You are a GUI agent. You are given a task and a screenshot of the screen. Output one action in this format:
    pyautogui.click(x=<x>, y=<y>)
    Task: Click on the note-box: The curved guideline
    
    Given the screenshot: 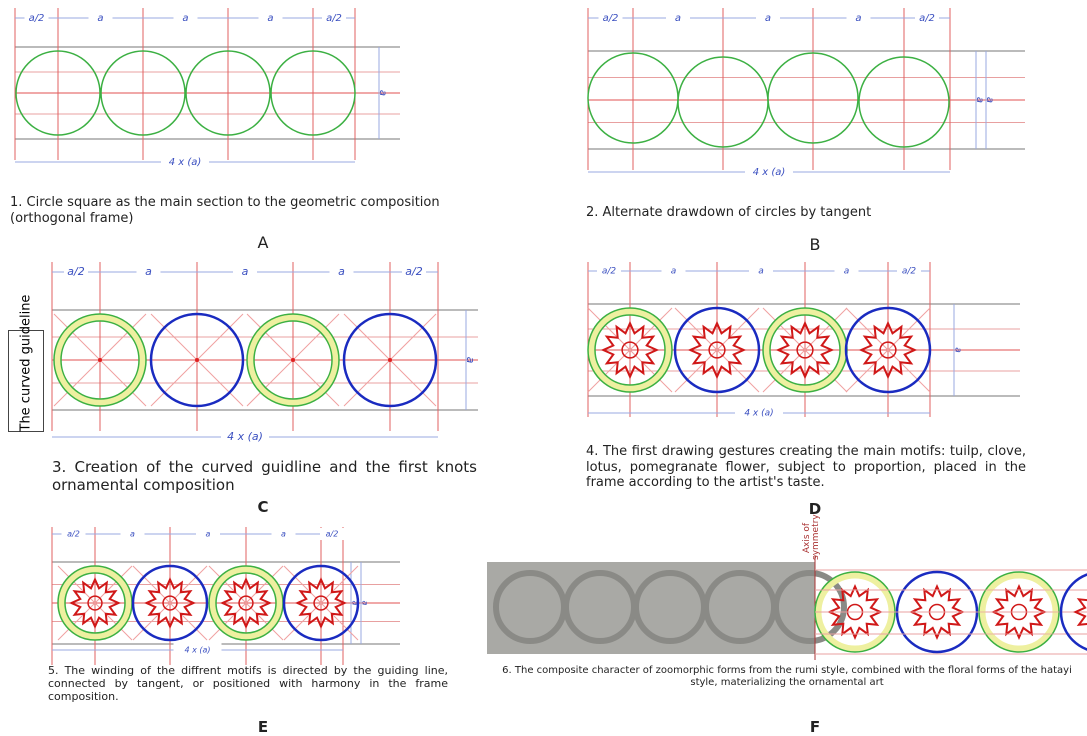 What is the action you would take?
    pyautogui.click(x=26, y=363)
    